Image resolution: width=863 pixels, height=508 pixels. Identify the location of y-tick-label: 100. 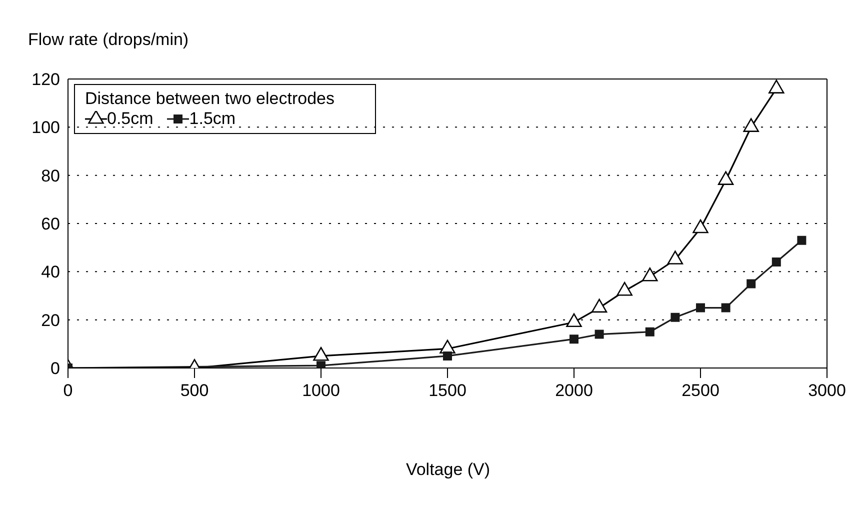
(46, 128).